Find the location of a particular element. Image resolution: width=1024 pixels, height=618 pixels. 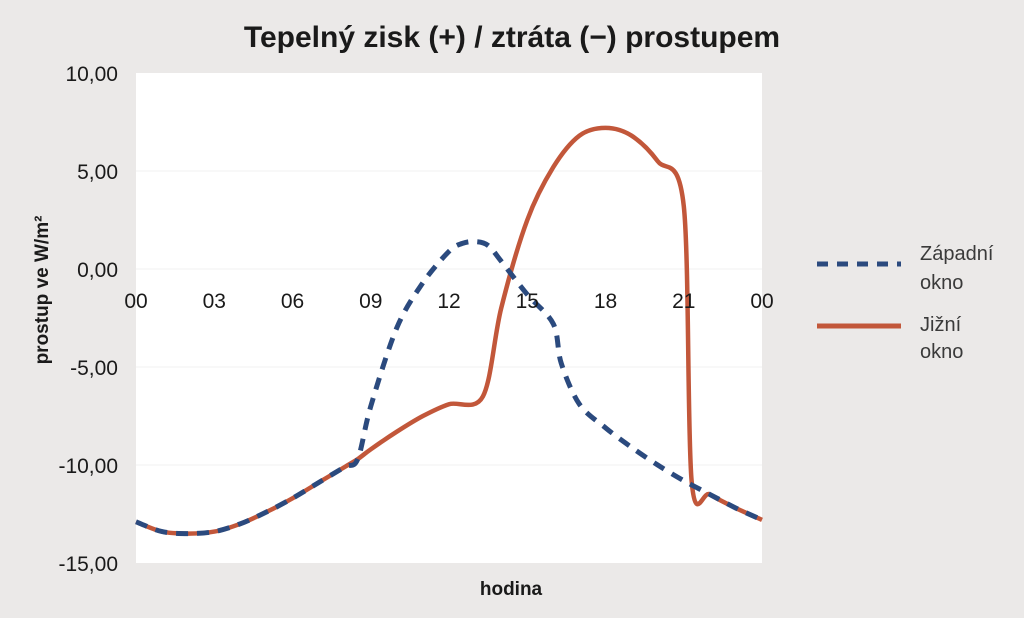

x-tick-label: 12 is located at coordinates (448, 301).